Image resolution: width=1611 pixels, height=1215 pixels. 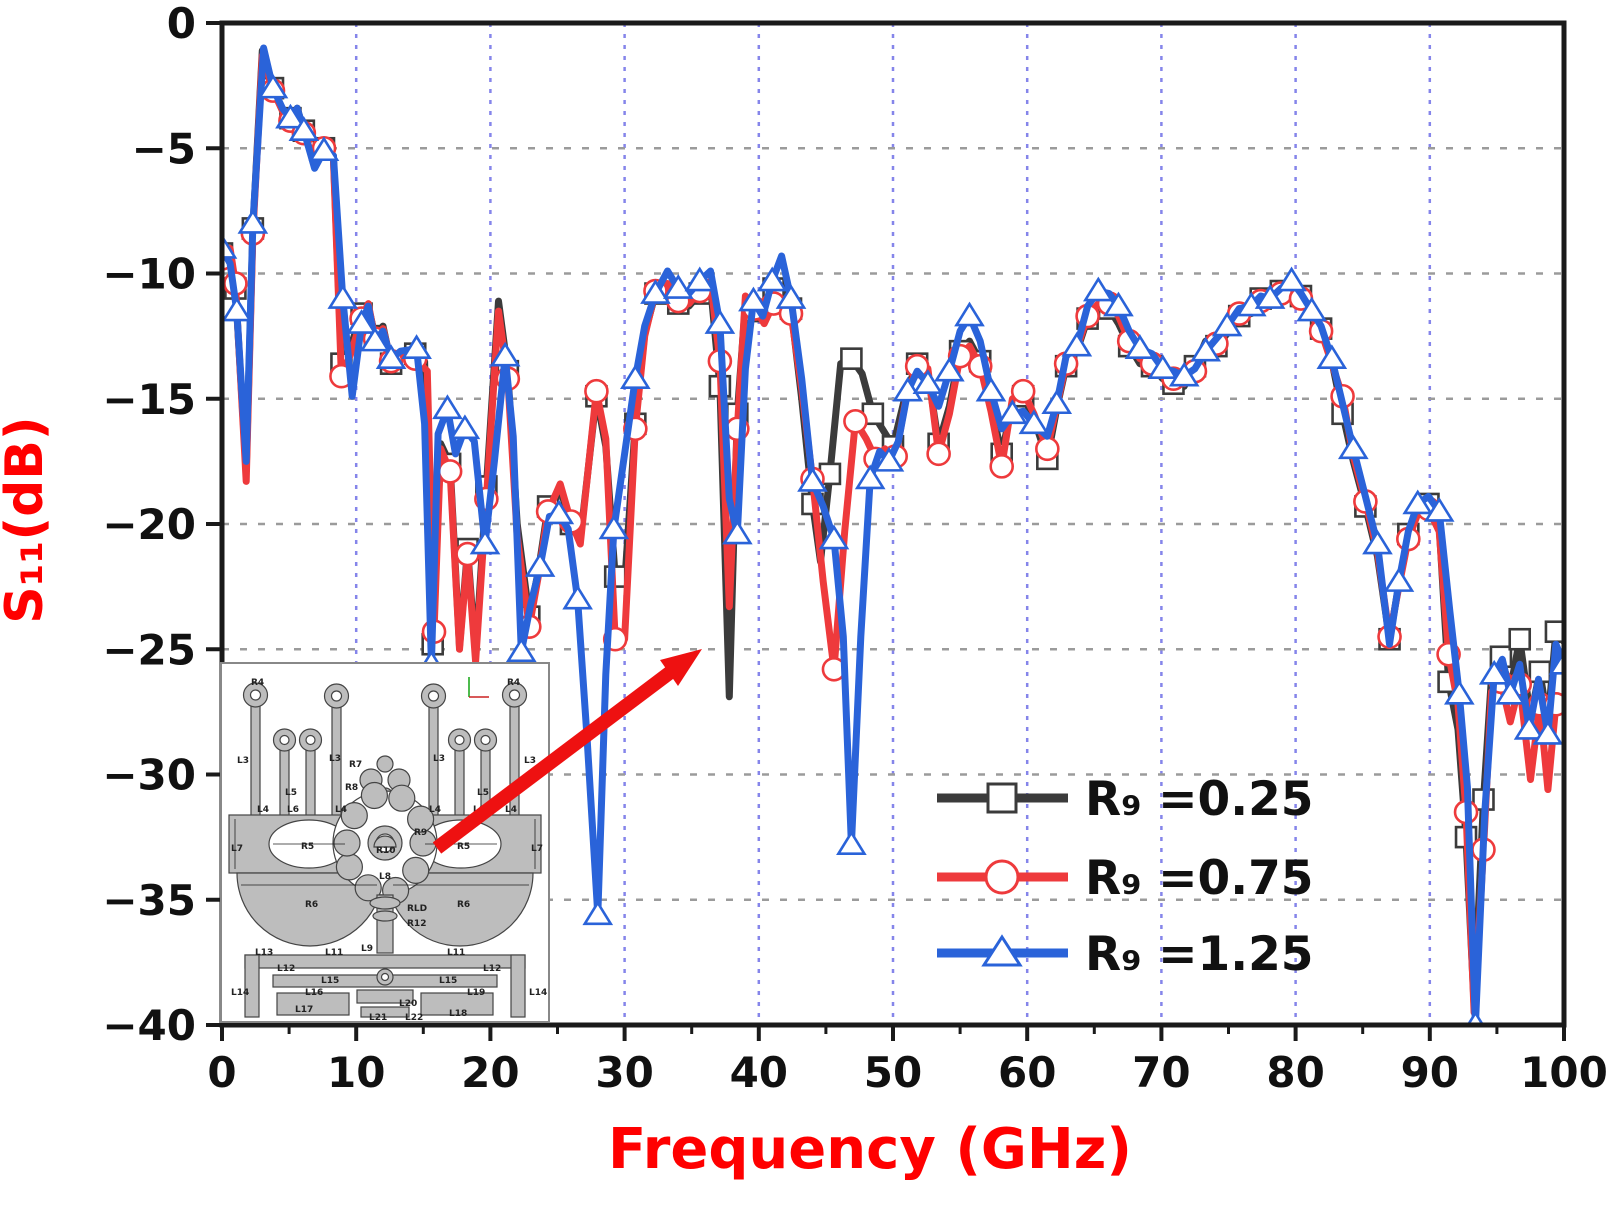 What do you see at coordinates (463, 847) in the screenshot?
I see `inset-label: R5` at bounding box center [463, 847].